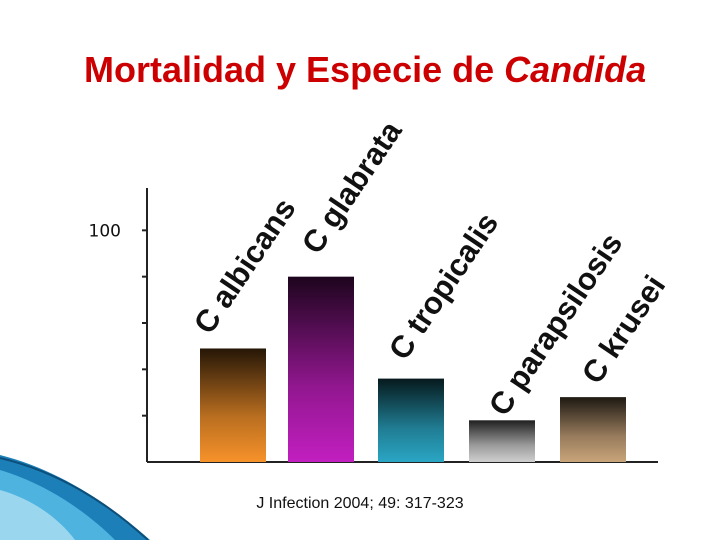 Image resolution: width=720 pixels, height=540 pixels. I want to click on decoration, so click(75, 497).